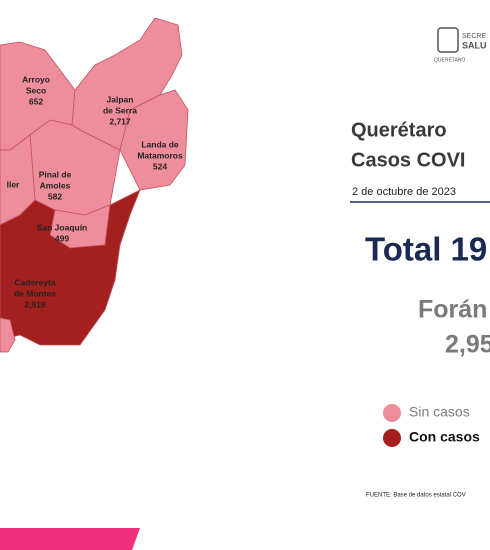 The width and height of the screenshot is (490, 550). Describe the element at coordinates (70, 539) in the screenshot. I see `footer-bar` at that location.